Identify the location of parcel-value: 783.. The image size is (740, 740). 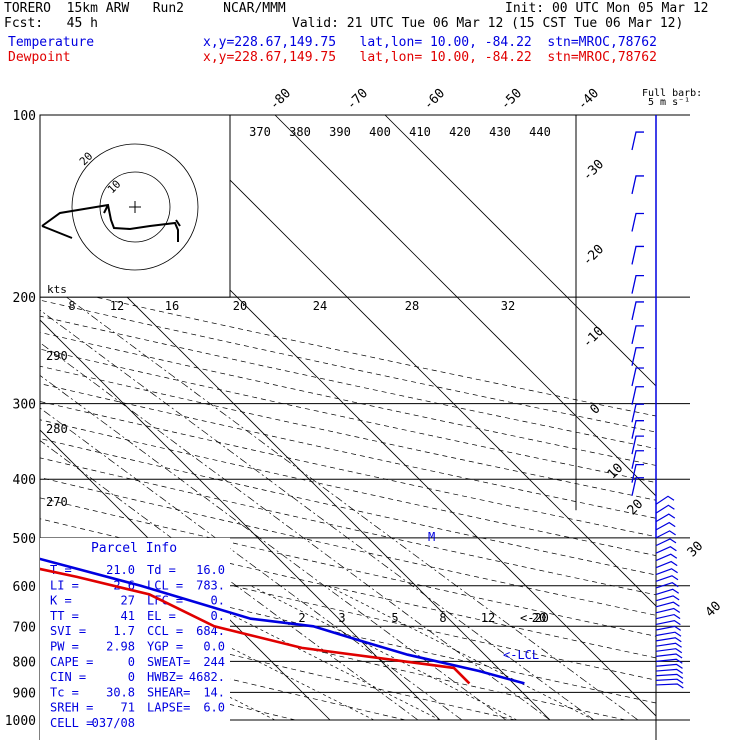
(210, 585).